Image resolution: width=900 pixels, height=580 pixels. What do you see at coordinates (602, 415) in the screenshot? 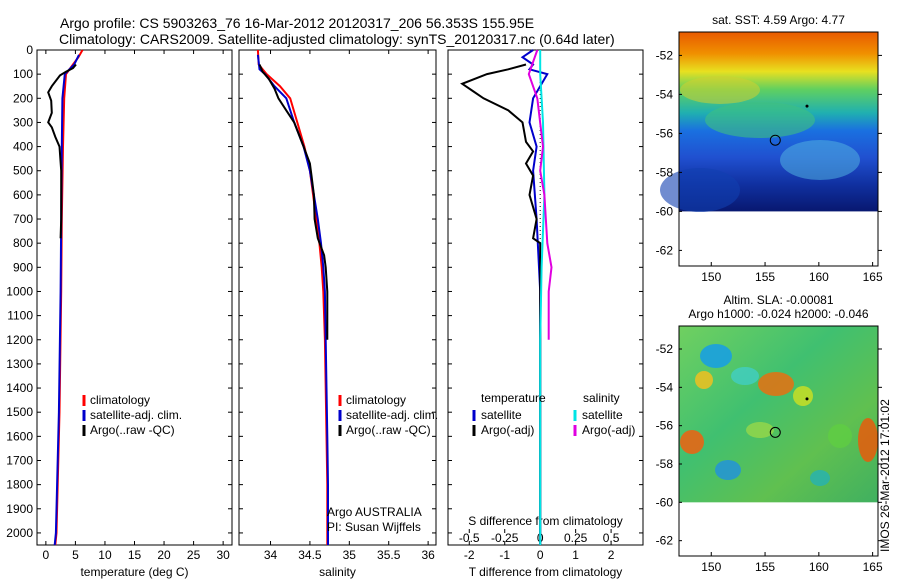
I see `legend-entry: satellite` at bounding box center [602, 415].